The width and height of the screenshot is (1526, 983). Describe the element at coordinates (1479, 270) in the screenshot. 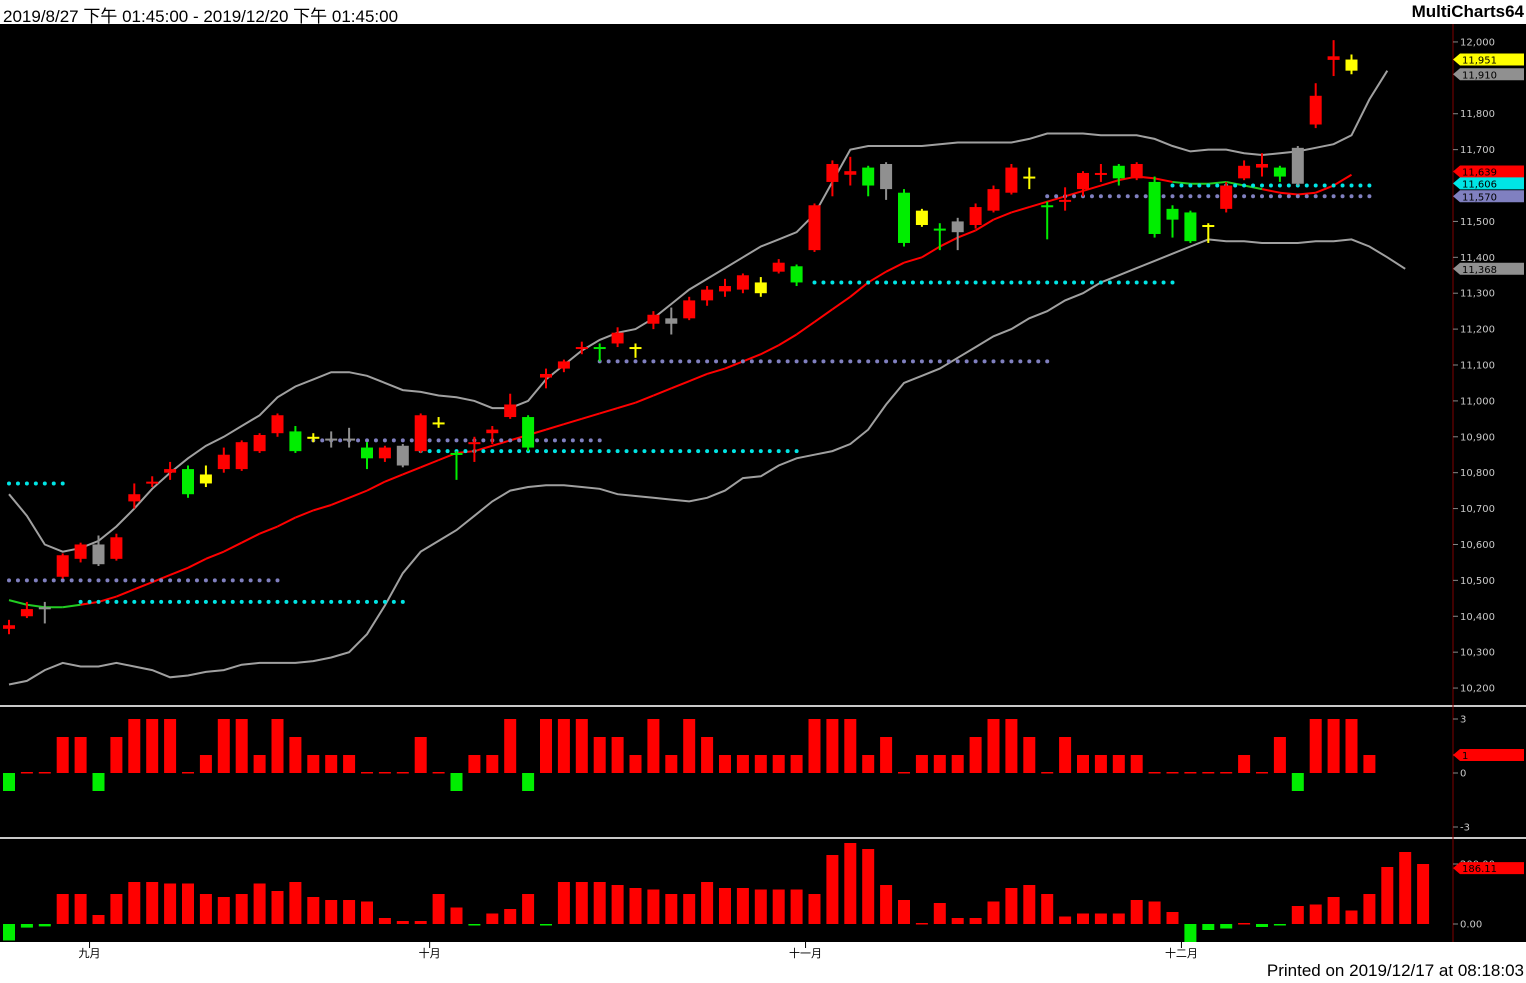

I see `price-flag-label: 11,368` at that location.